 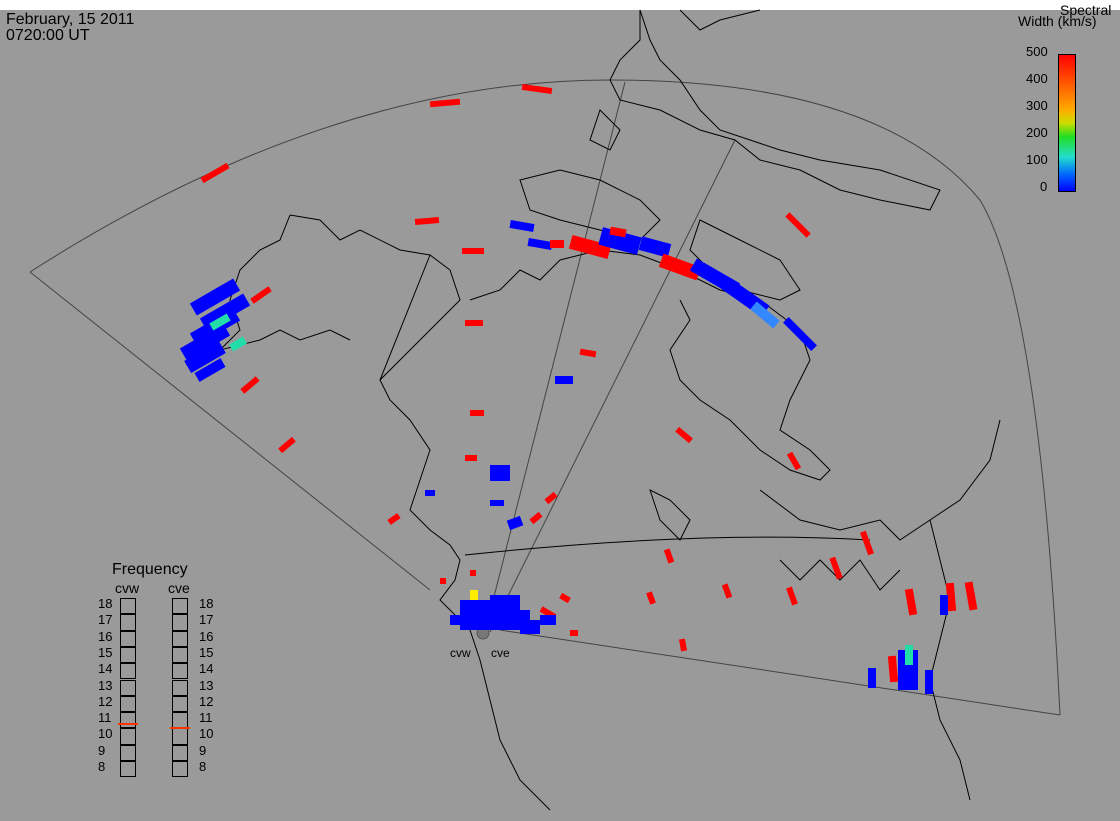 I want to click on colorbar-title-2: Width (km/s), so click(x=1057, y=21).